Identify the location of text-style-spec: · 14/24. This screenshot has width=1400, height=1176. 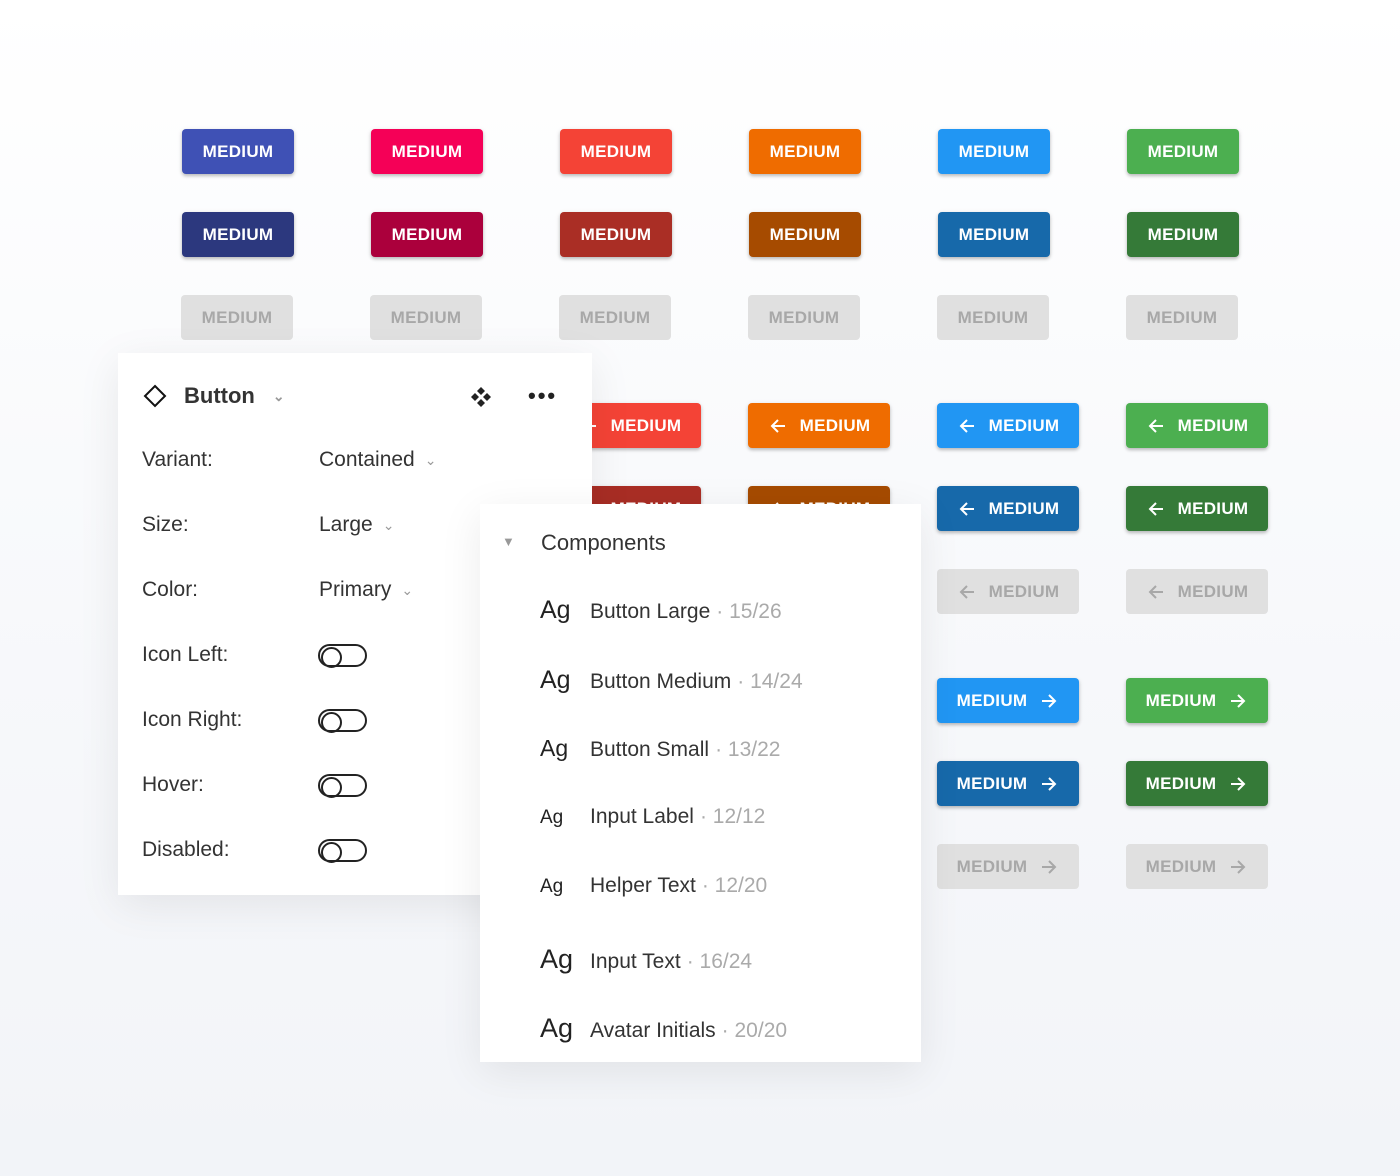
(770, 681).